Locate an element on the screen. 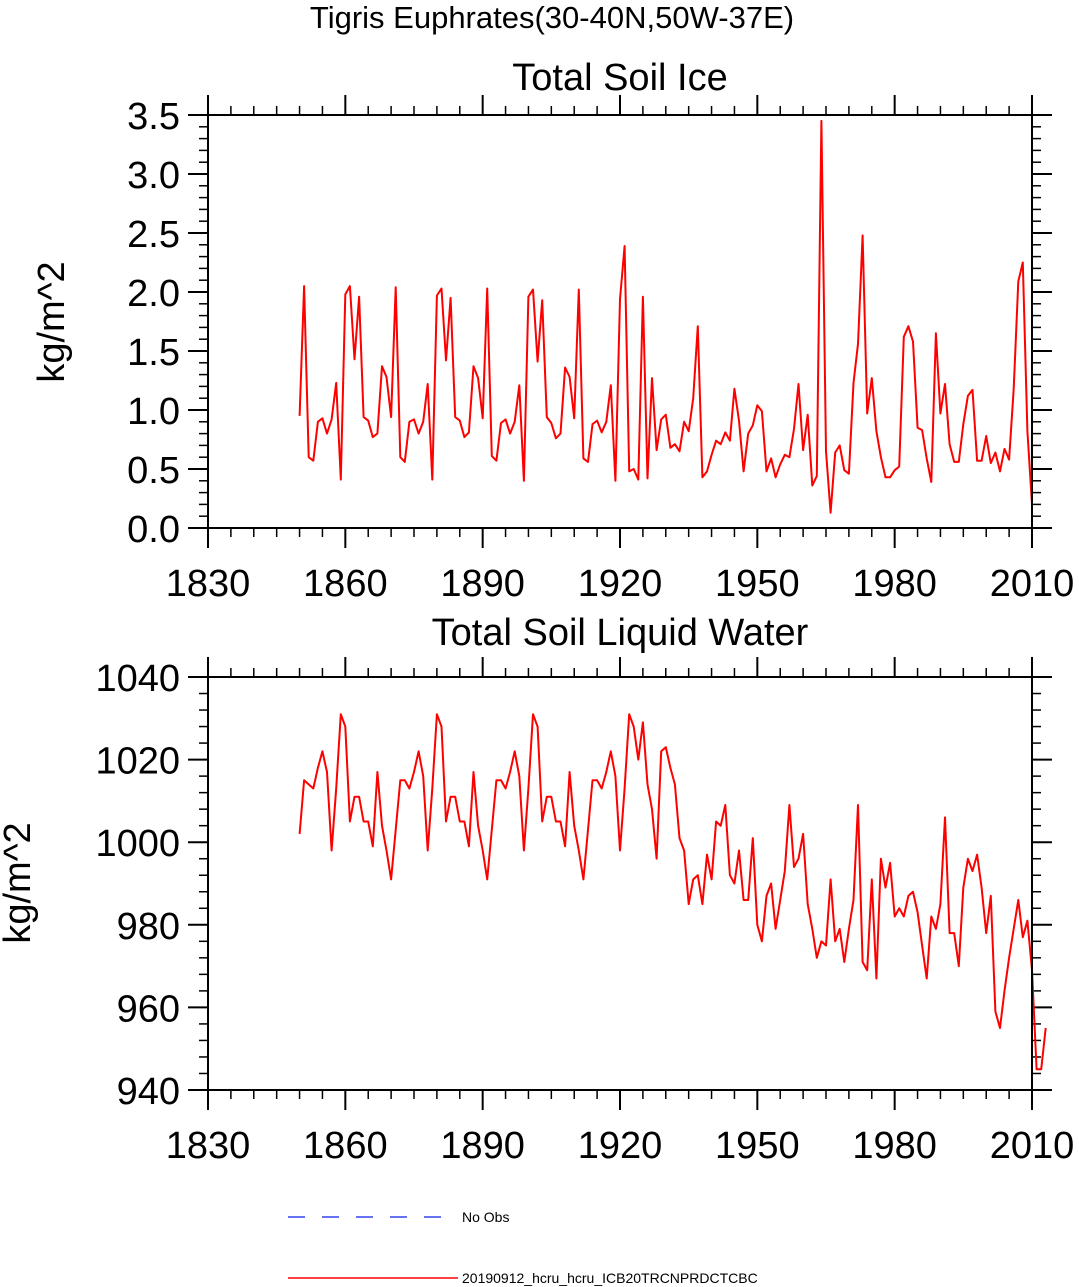  y-tick-label: 3.5 is located at coordinates (153, 117).